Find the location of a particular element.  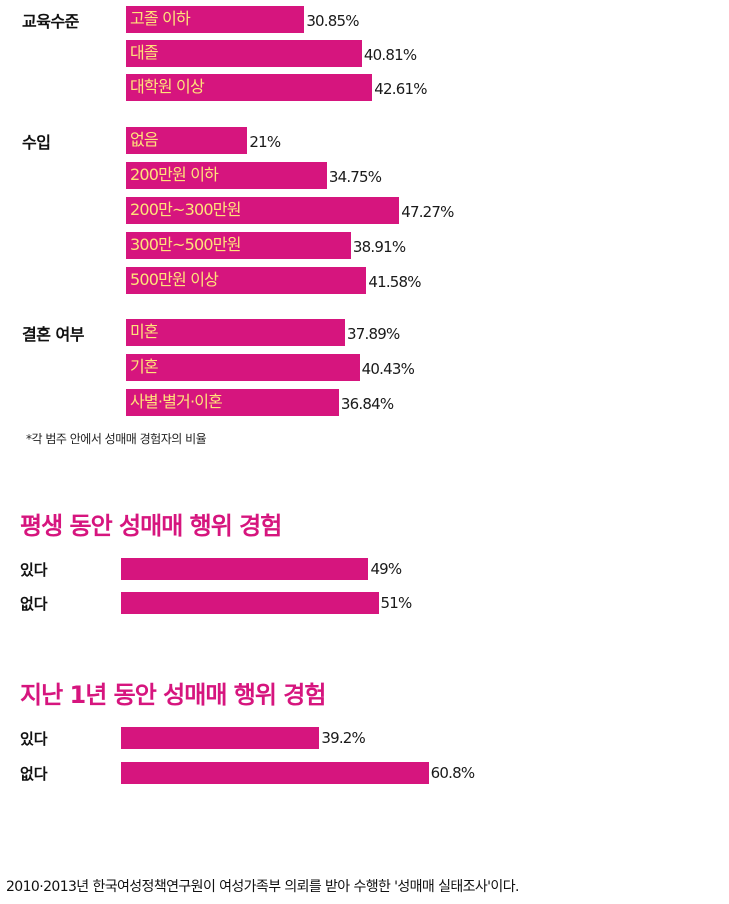

data-label: 37.89% is located at coordinates (373, 334).